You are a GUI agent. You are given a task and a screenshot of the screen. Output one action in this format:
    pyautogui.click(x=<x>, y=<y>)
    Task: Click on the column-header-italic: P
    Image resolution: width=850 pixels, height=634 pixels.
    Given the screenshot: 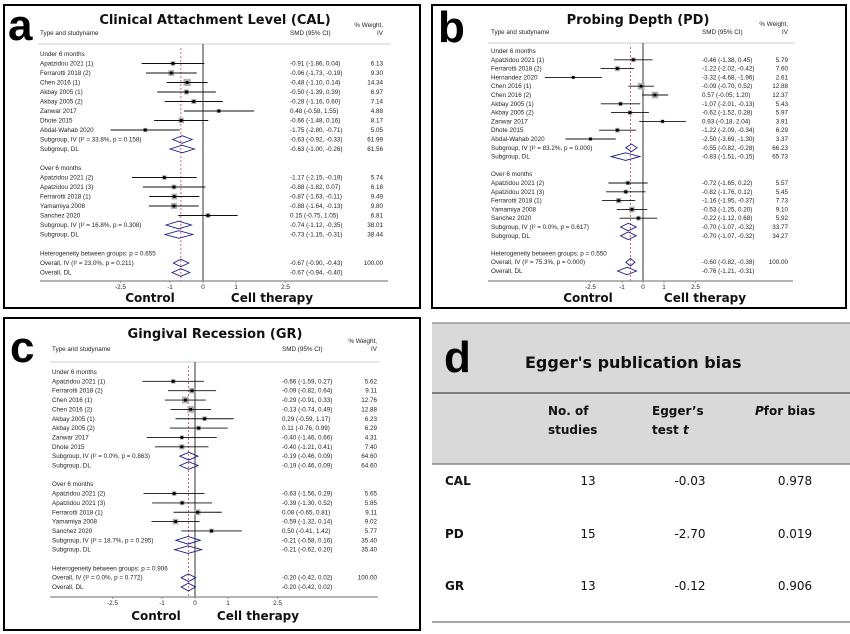 What is the action you would take?
    pyautogui.click(x=759, y=411)
    